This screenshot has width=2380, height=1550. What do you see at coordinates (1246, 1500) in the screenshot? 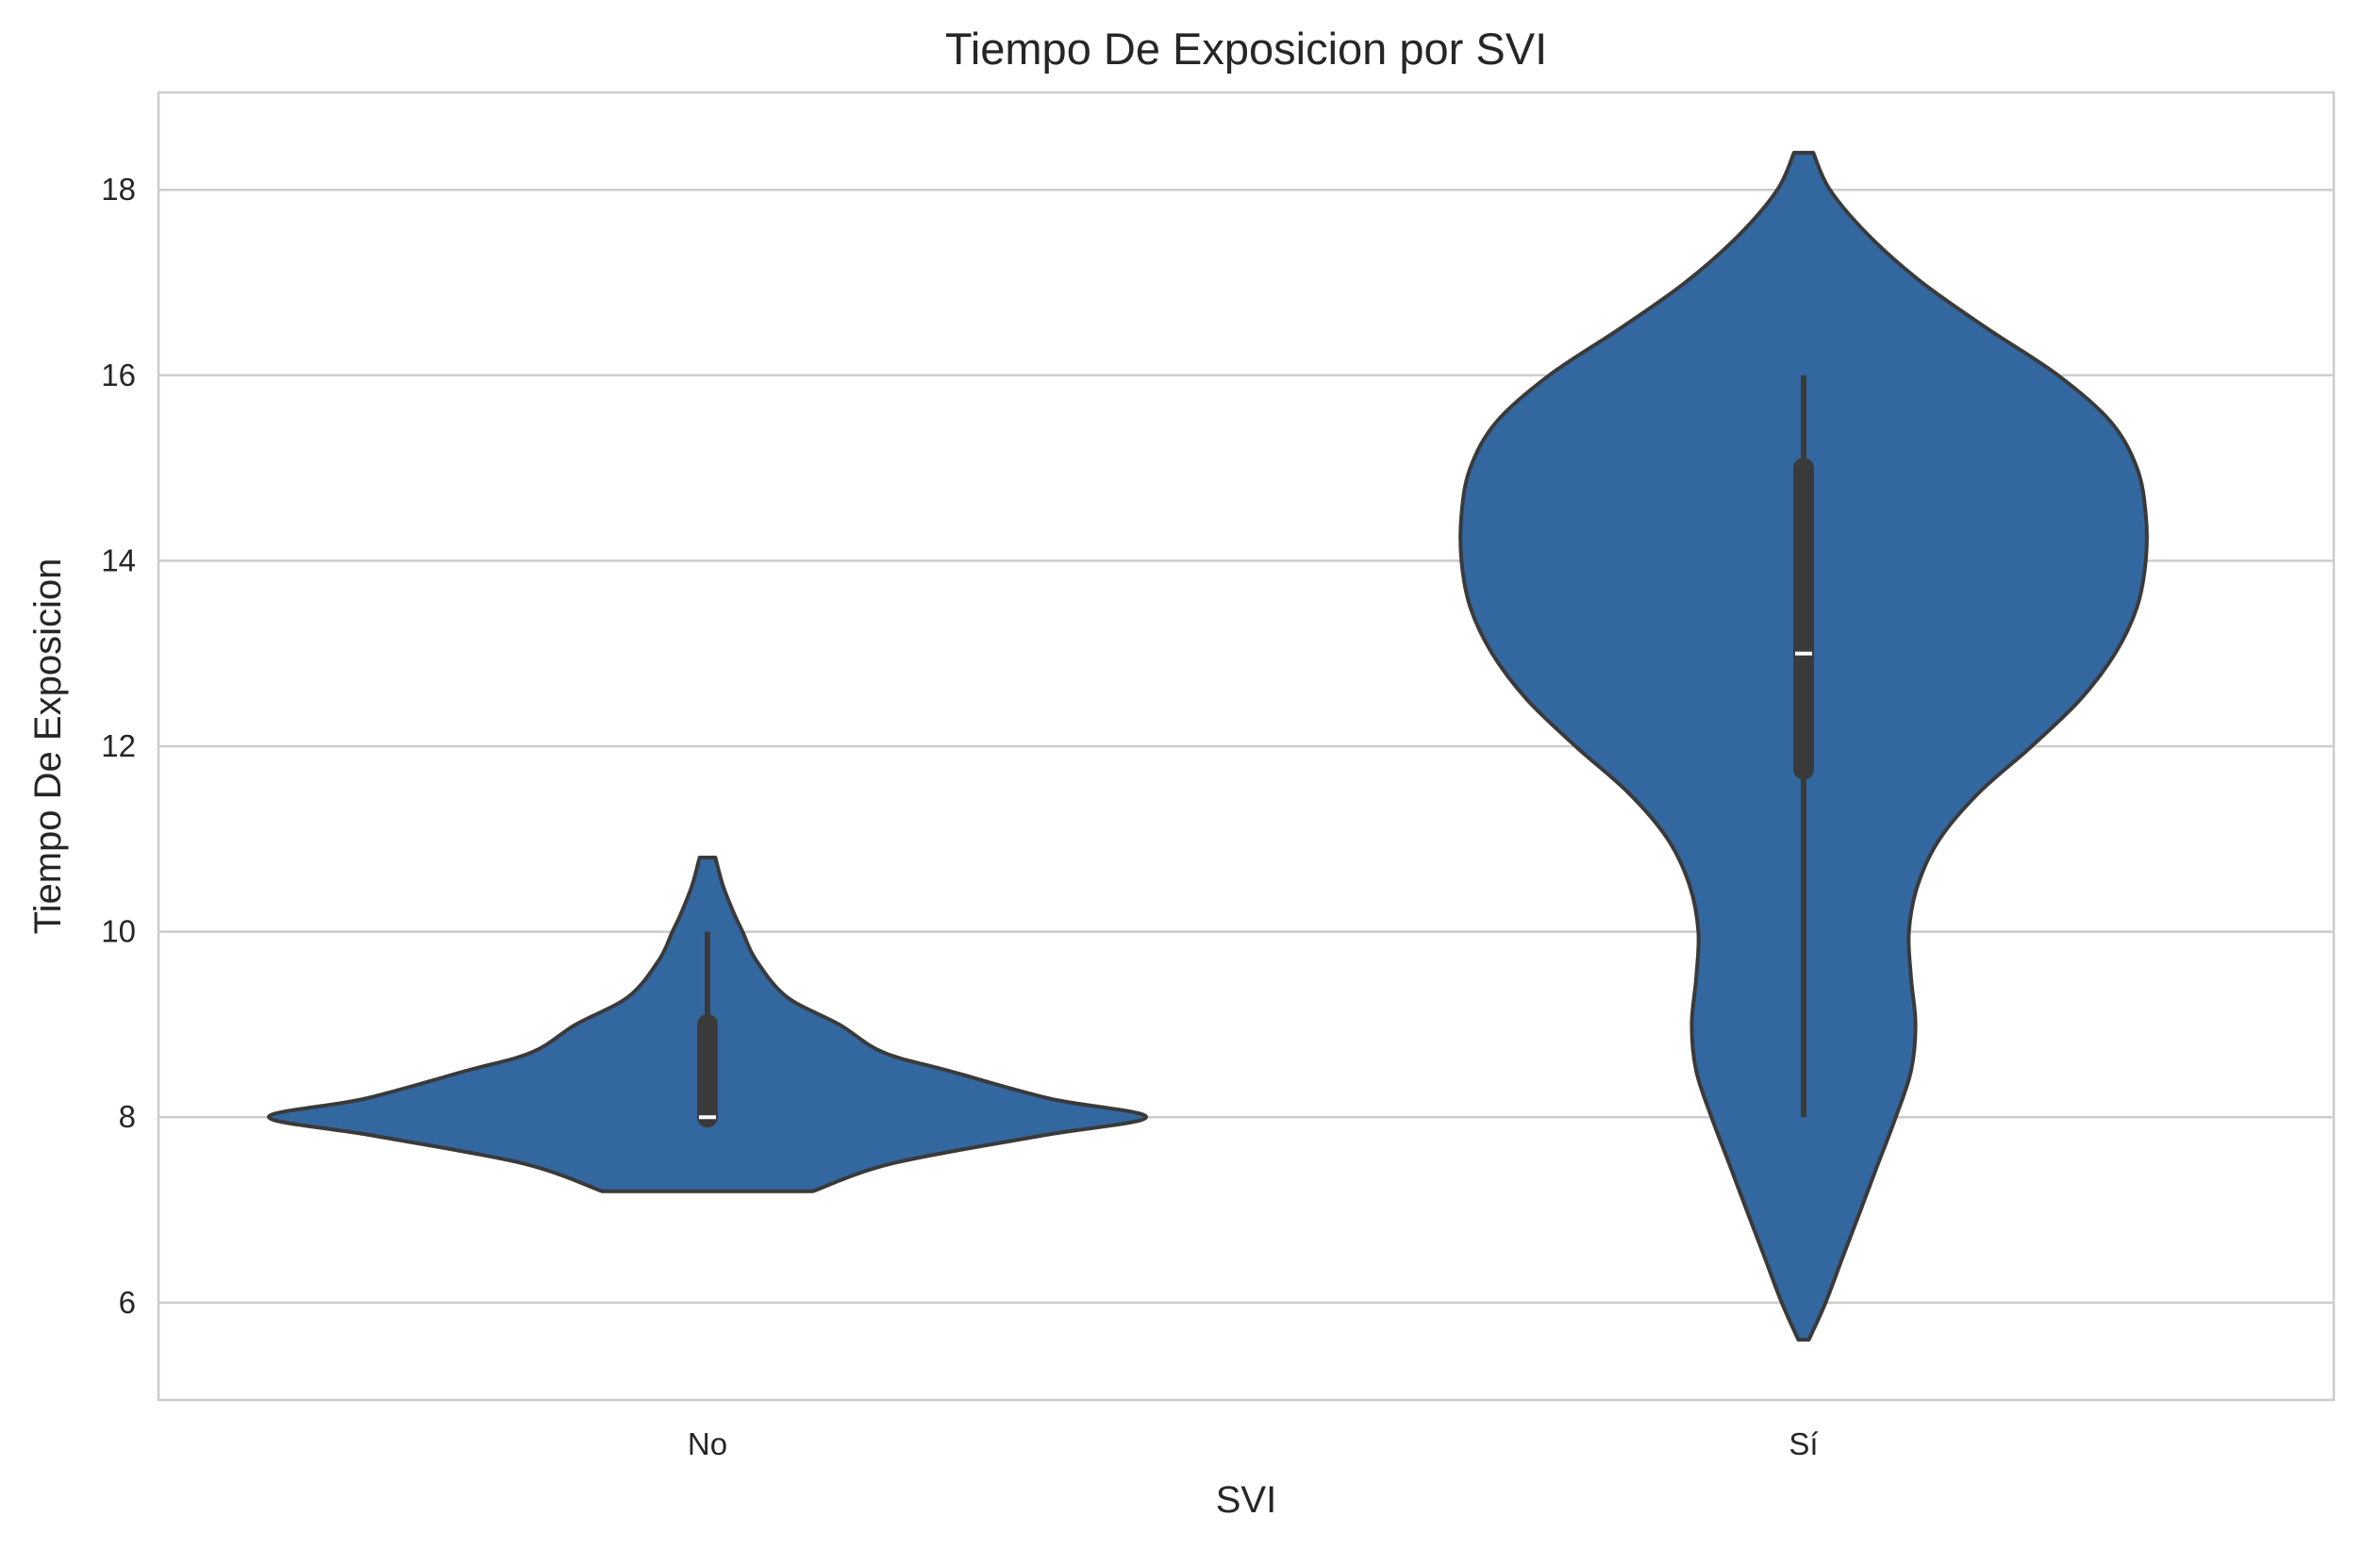
I see `x-axis-label: SVI` at bounding box center [1246, 1500].